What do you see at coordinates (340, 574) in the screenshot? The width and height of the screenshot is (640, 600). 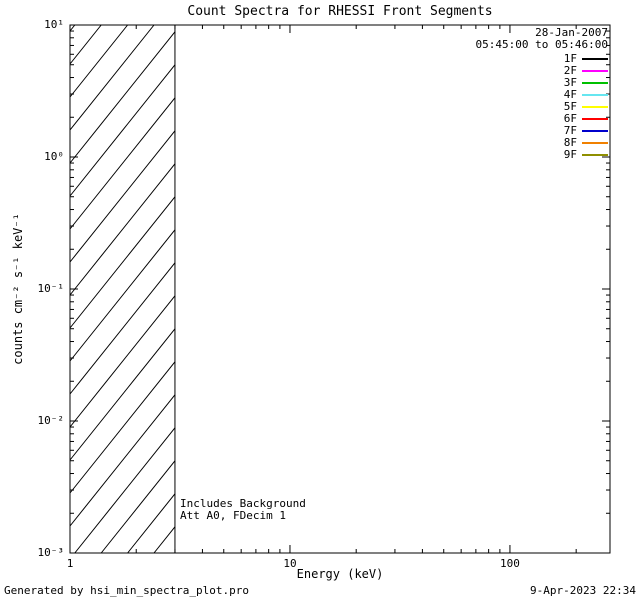 I see `x-axis-label: Energy (keV)` at bounding box center [340, 574].